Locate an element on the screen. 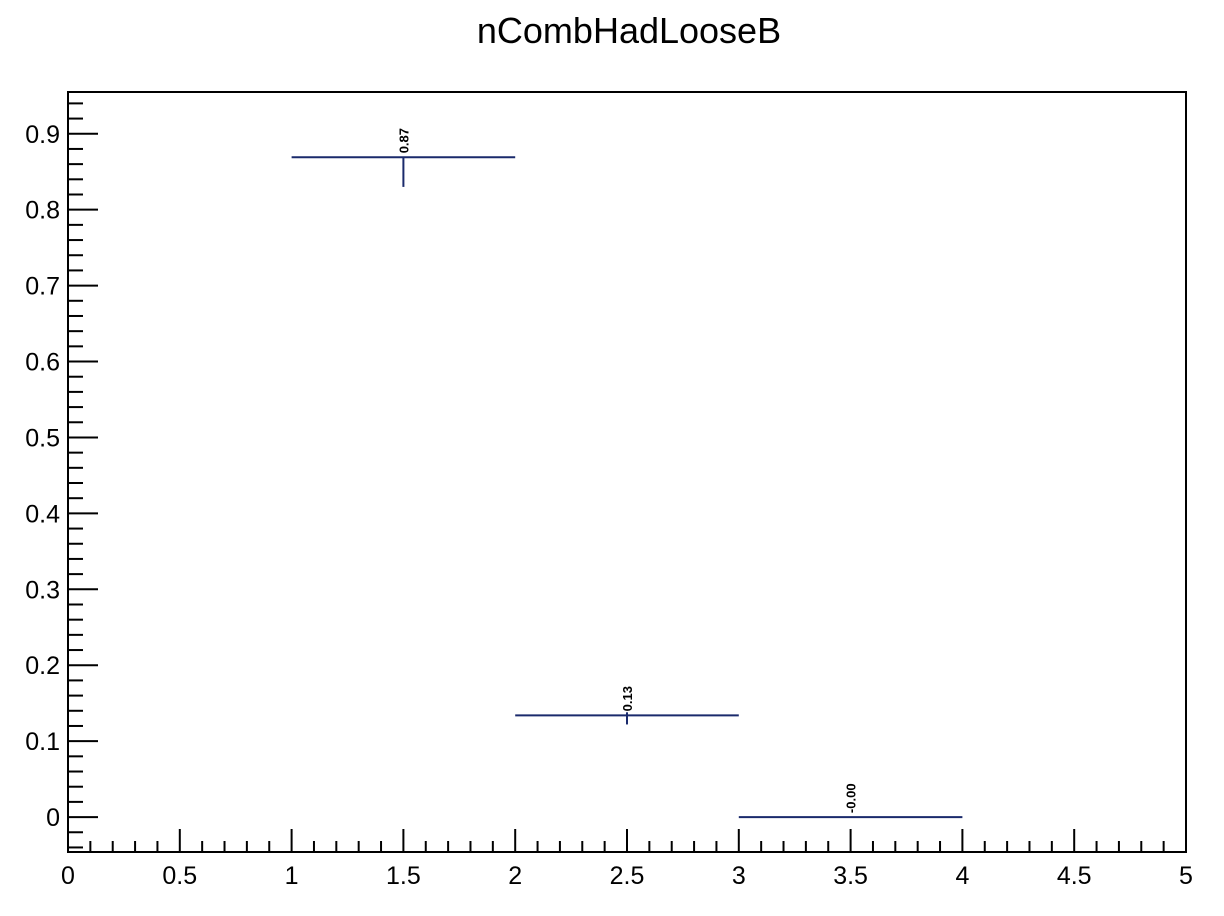  histogram-bin: 0.13 is located at coordinates (627, 705).